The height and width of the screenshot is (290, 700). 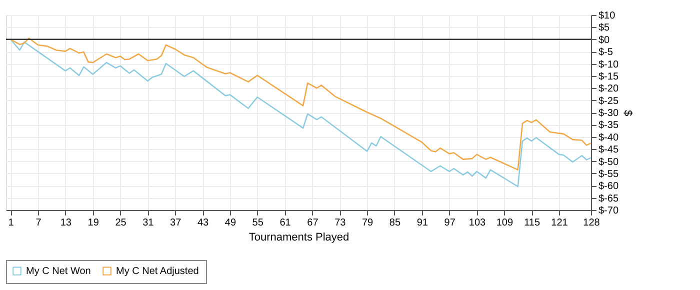 What do you see at coordinates (608, 174) in the screenshot?
I see `y-tick-label: $-55` at bounding box center [608, 174].